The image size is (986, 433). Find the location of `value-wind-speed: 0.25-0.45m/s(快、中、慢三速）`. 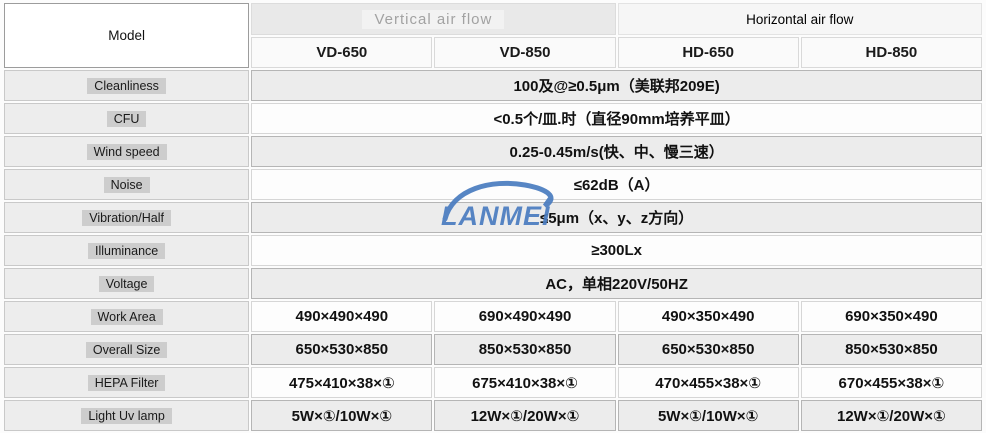

value-wind-speed: 0.25-0.45m/s(快、中、慢三速） is located at coordinates (616, 151).